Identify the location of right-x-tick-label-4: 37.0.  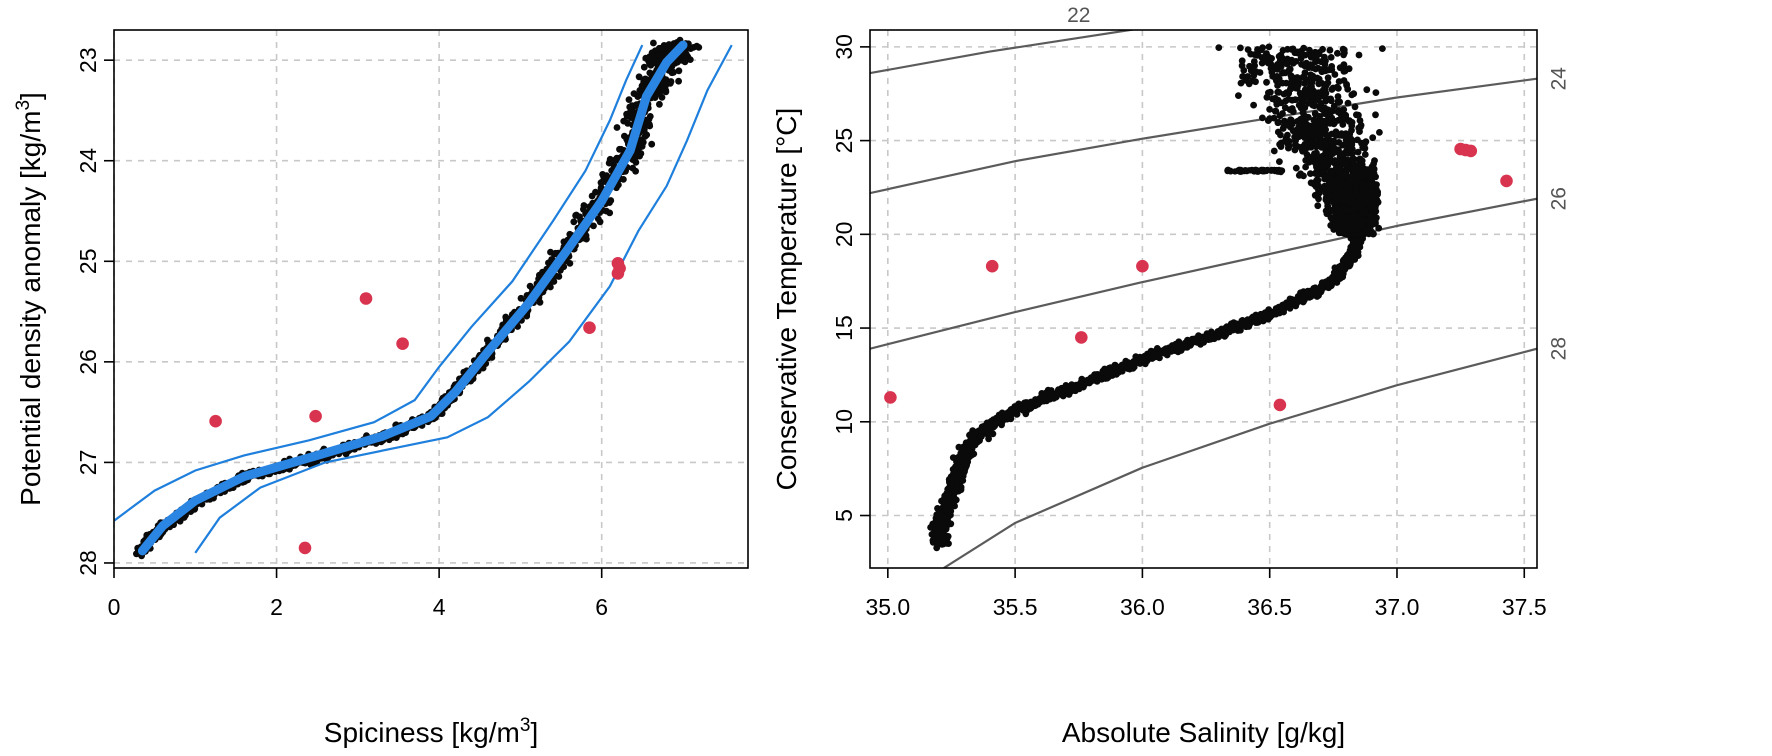
(1397, 607).